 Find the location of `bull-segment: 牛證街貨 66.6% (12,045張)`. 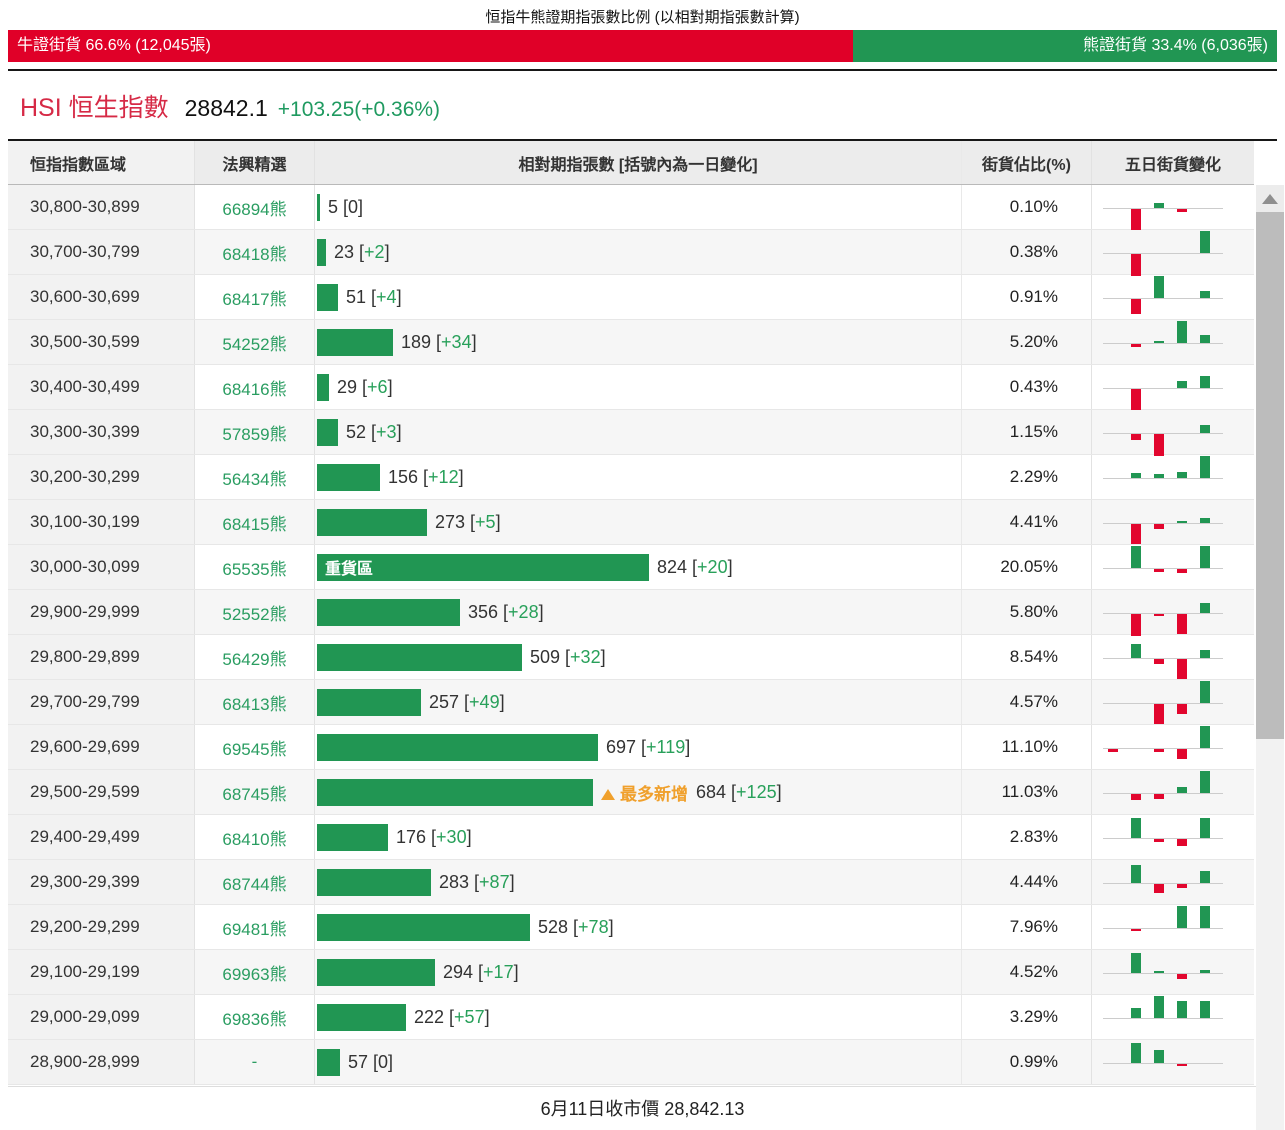

bull-segment: 牛證街貨 66.6% (12,045張) is located at coordinates (431, 46).